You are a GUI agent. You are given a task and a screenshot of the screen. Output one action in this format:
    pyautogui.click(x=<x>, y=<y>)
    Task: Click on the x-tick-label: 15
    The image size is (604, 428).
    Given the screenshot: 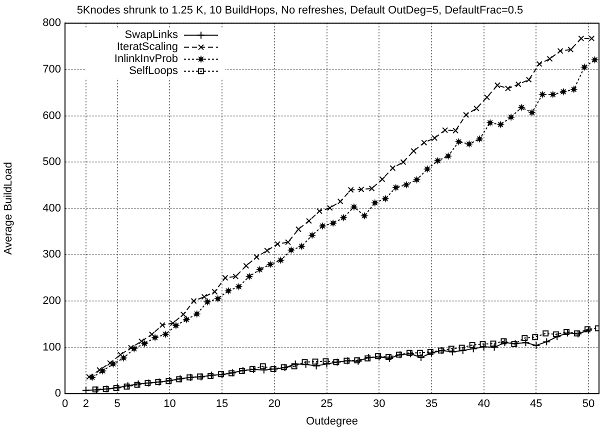 What is the action you would take?
    pyautogui.click(x=222, y=404)
    